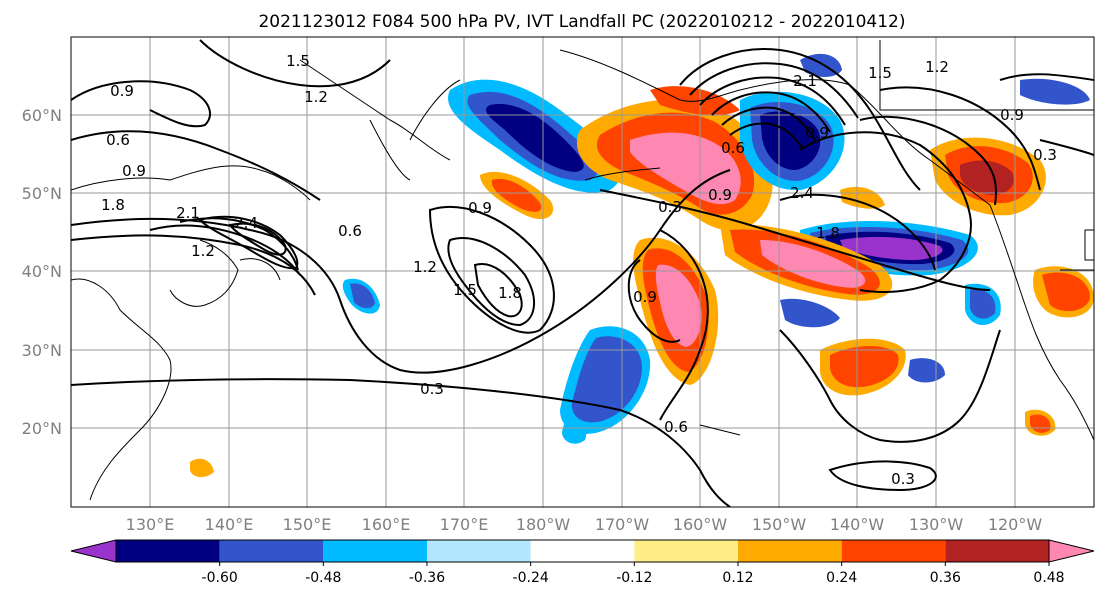  Describe the element at coordinates (857, 524) in the screenshot. I see `lon-label: 140°W` at that location.